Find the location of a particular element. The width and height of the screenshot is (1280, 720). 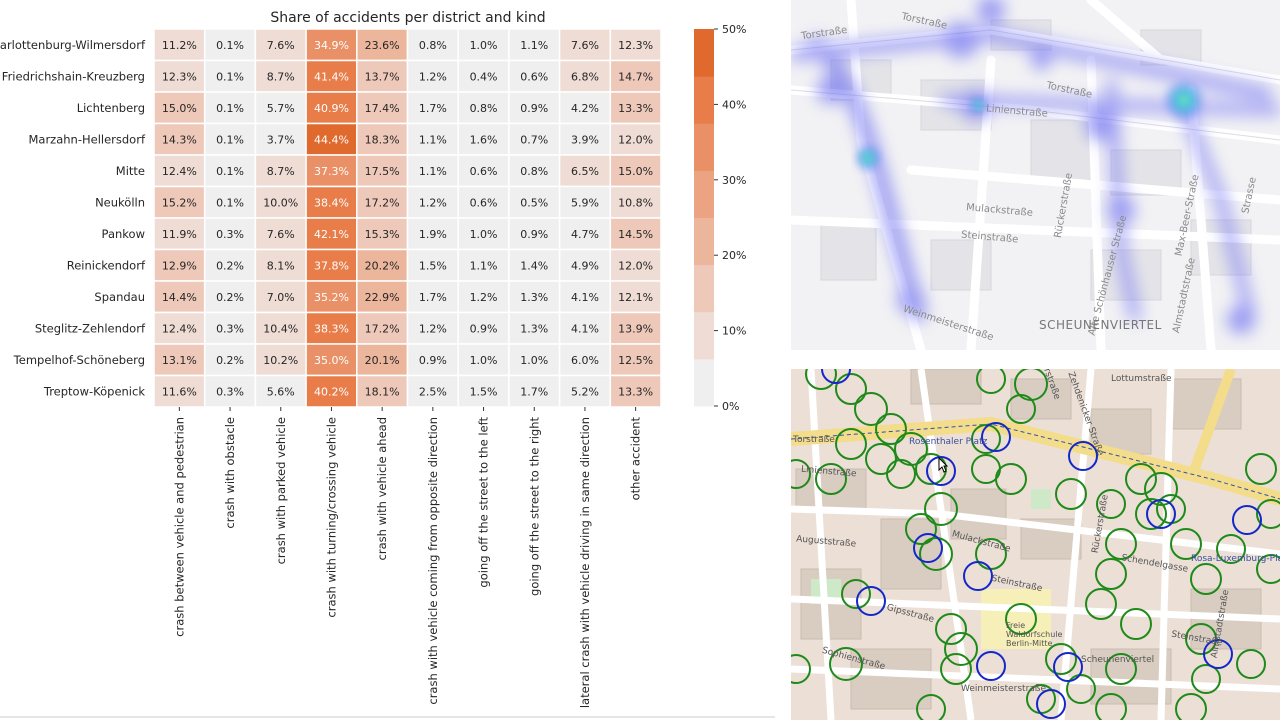

cell-value-label: 1.5% is located at coordinates (484, 391).